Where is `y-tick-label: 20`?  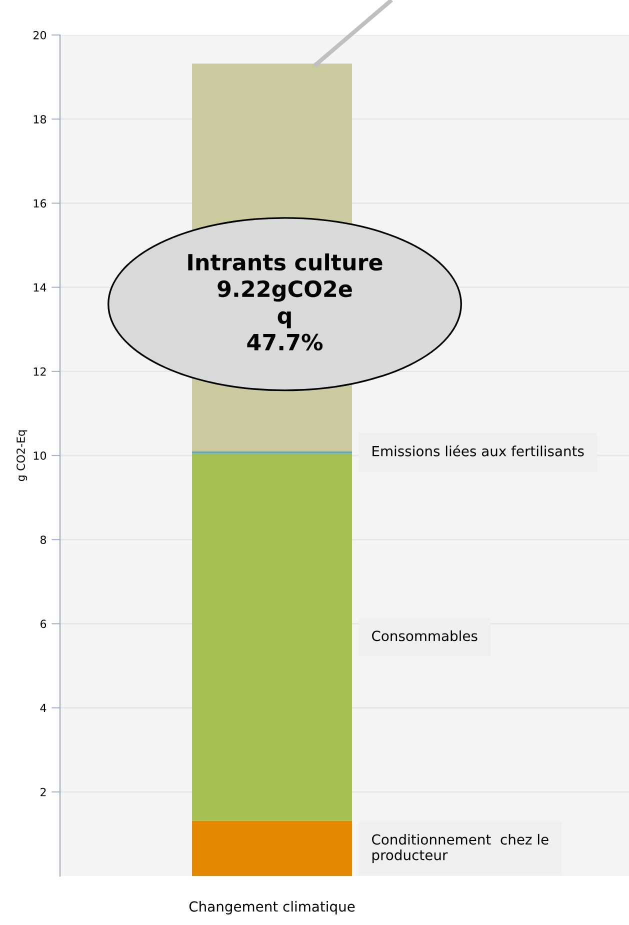
y-tick-label: 20 is located at coordinates (39, 35).